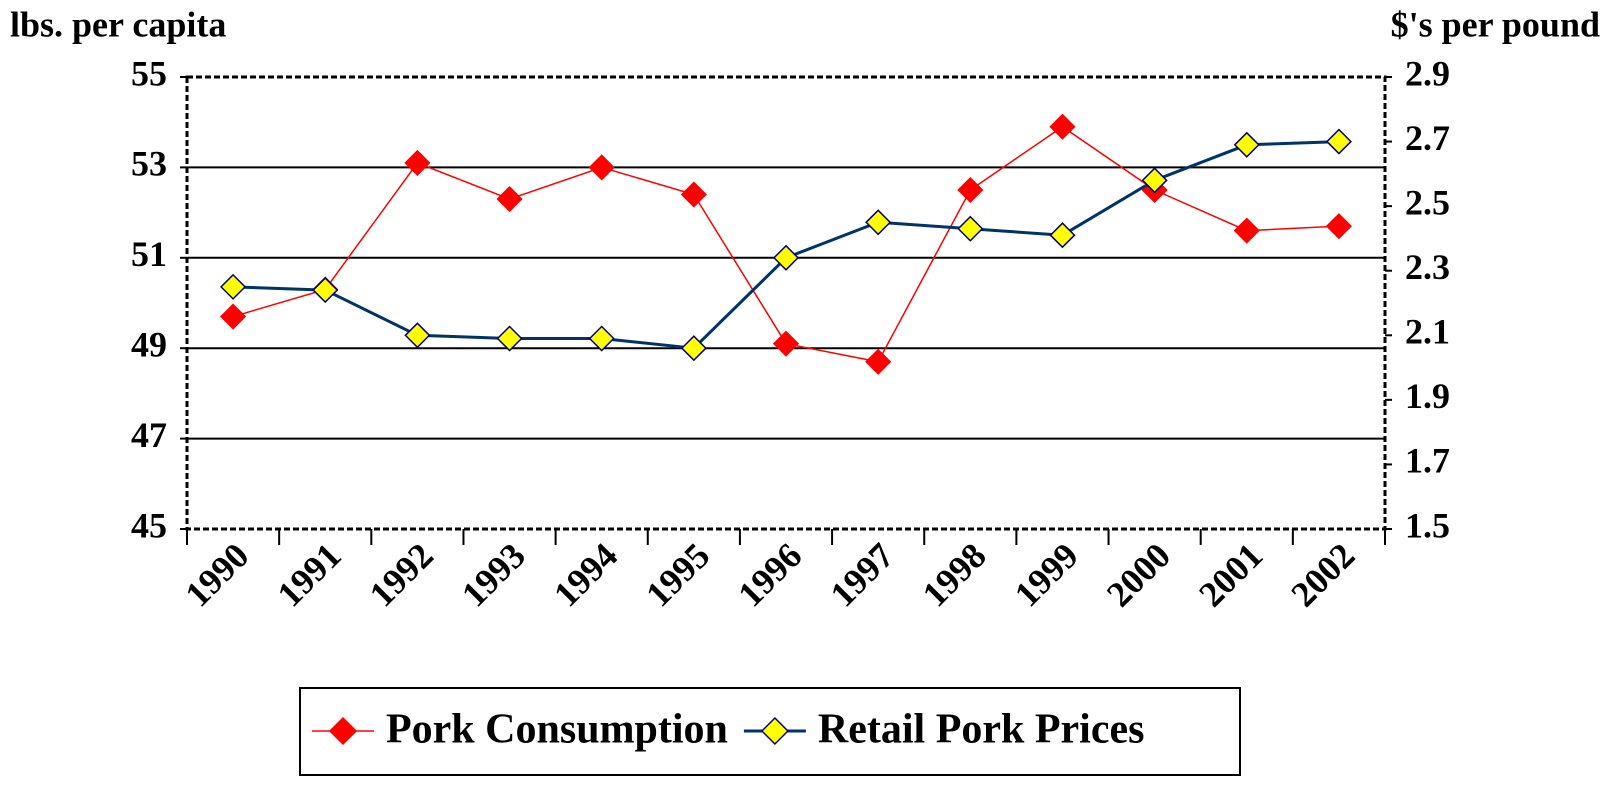  What do you see at coordinates (585, 574) in the screenshot?
I see `x-tick-label: 1994` at bounding box center [585, 574].